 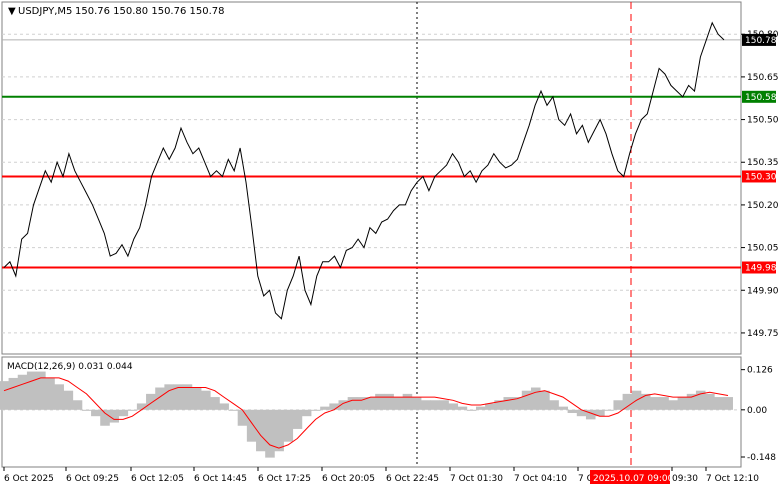 What do you see at coordinates (763, 163) in the screenshot?
I see `price-tick-label: 150.35` at bounding box center [763, 163].